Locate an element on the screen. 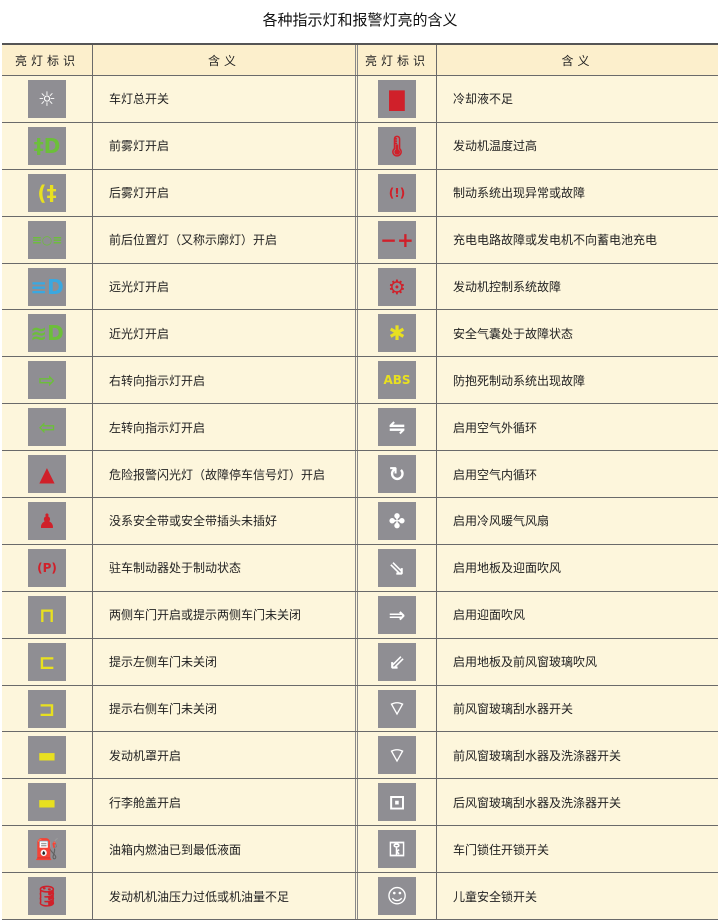 This screenshot has height=920, width=720. icon-cell: 🛢 is located at coordinates (47, 896).